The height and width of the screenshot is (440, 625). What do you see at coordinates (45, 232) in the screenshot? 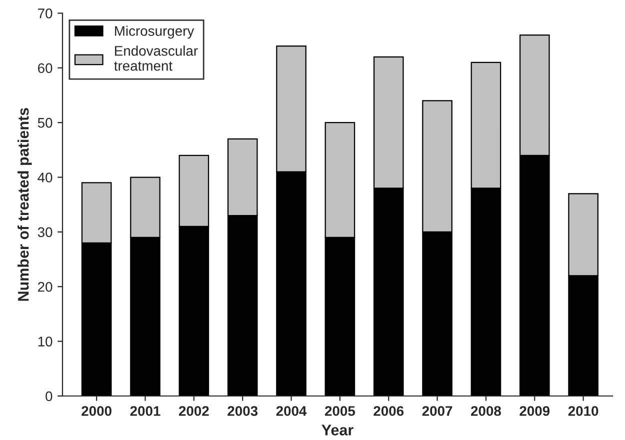
I see `y-tick-label: 30` at bounding box center [45, 232].